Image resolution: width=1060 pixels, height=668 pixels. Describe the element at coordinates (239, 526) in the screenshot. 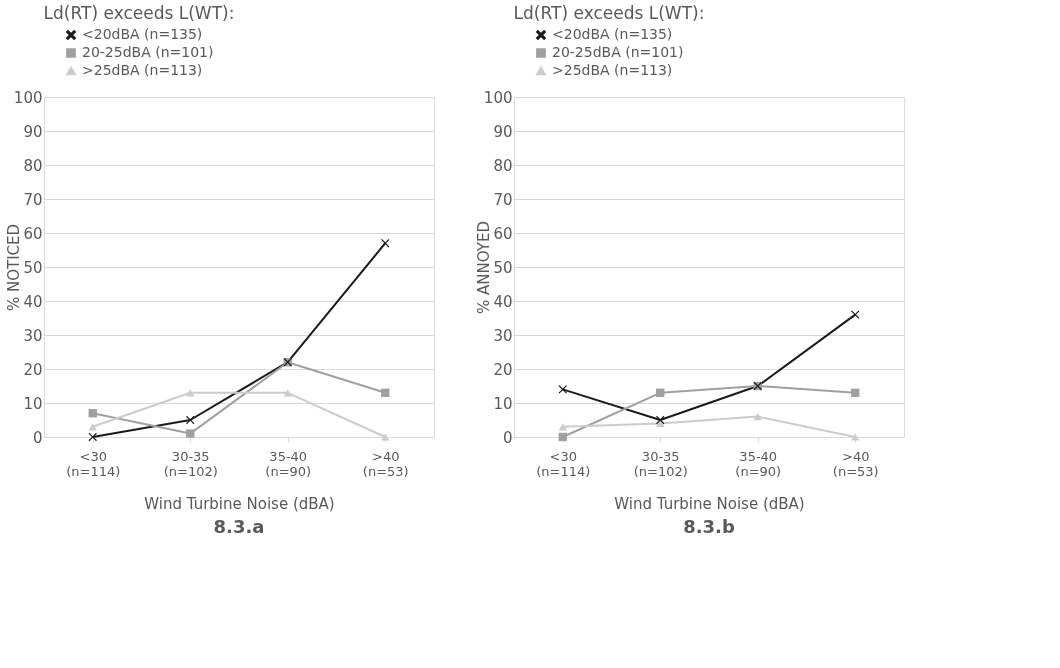

I see `text: 8.3.a` at that location.